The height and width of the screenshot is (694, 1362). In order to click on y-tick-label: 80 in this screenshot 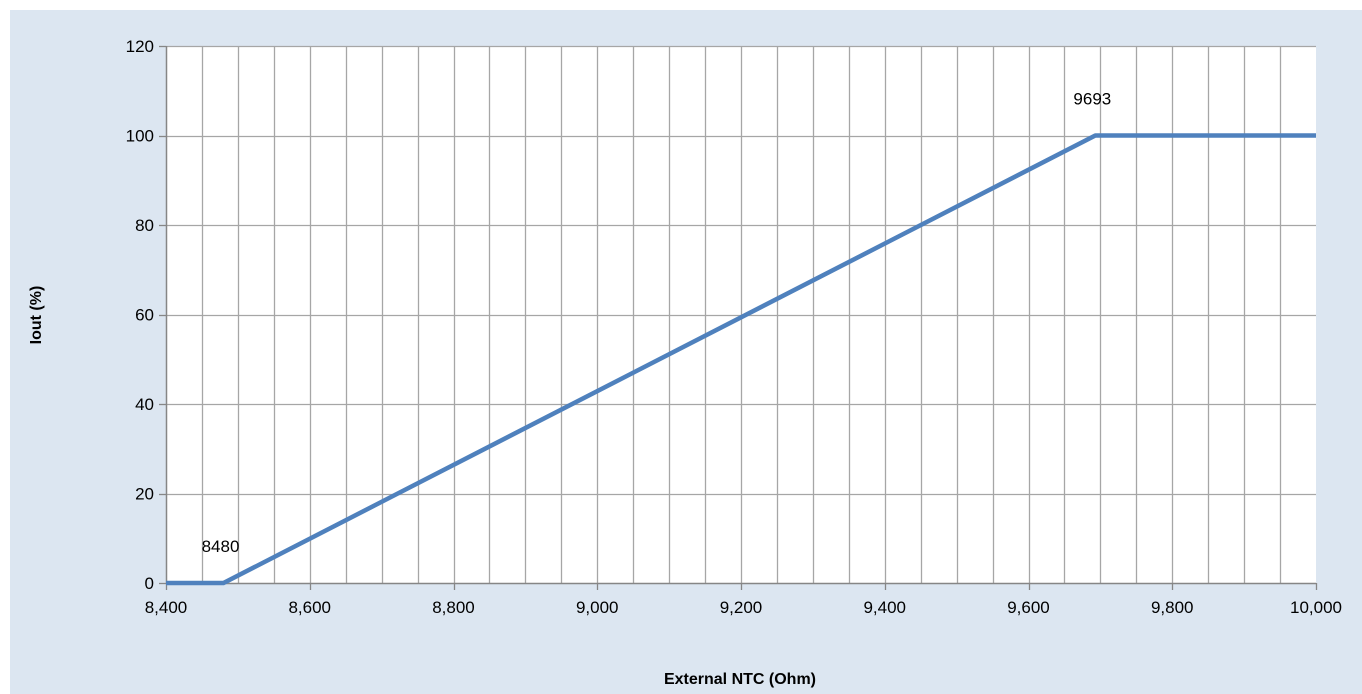, I will do `click(144, 225)`.